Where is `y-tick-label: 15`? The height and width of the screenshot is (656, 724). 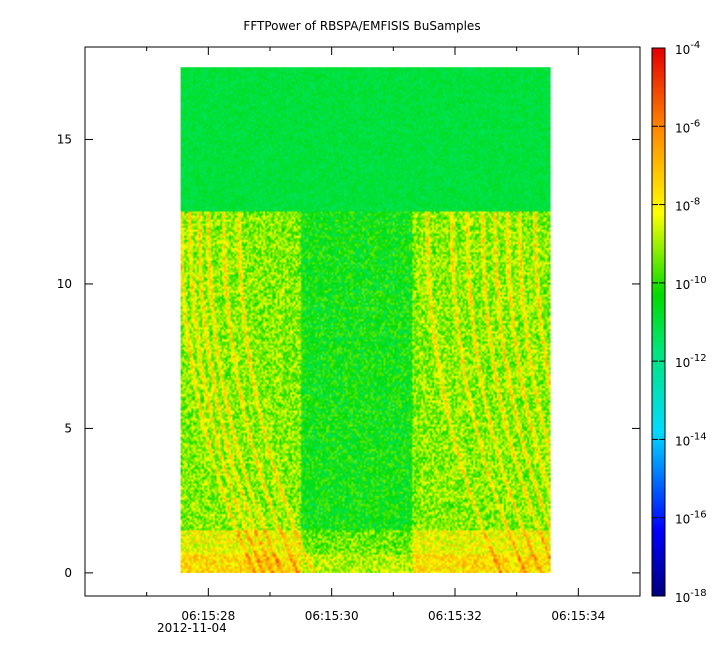
y-tick-label: 15 is located at coordinates (64, 139).